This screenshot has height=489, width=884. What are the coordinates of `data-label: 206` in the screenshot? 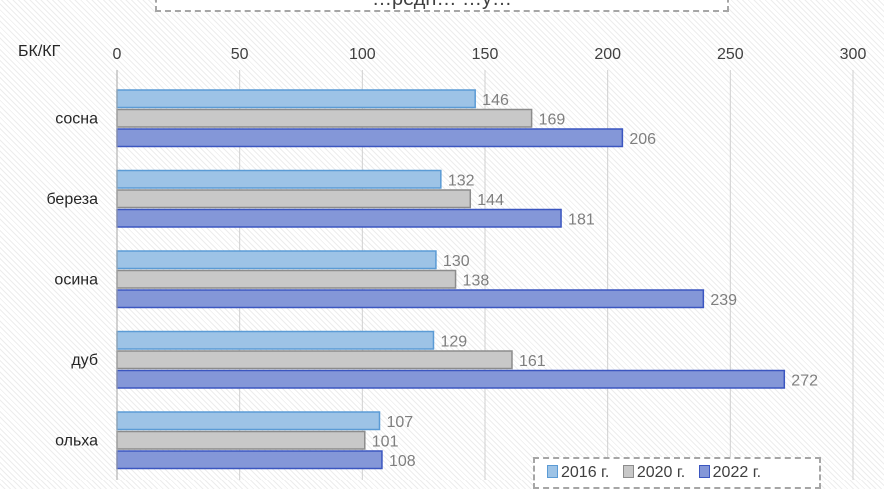 It's located at (642, 139).